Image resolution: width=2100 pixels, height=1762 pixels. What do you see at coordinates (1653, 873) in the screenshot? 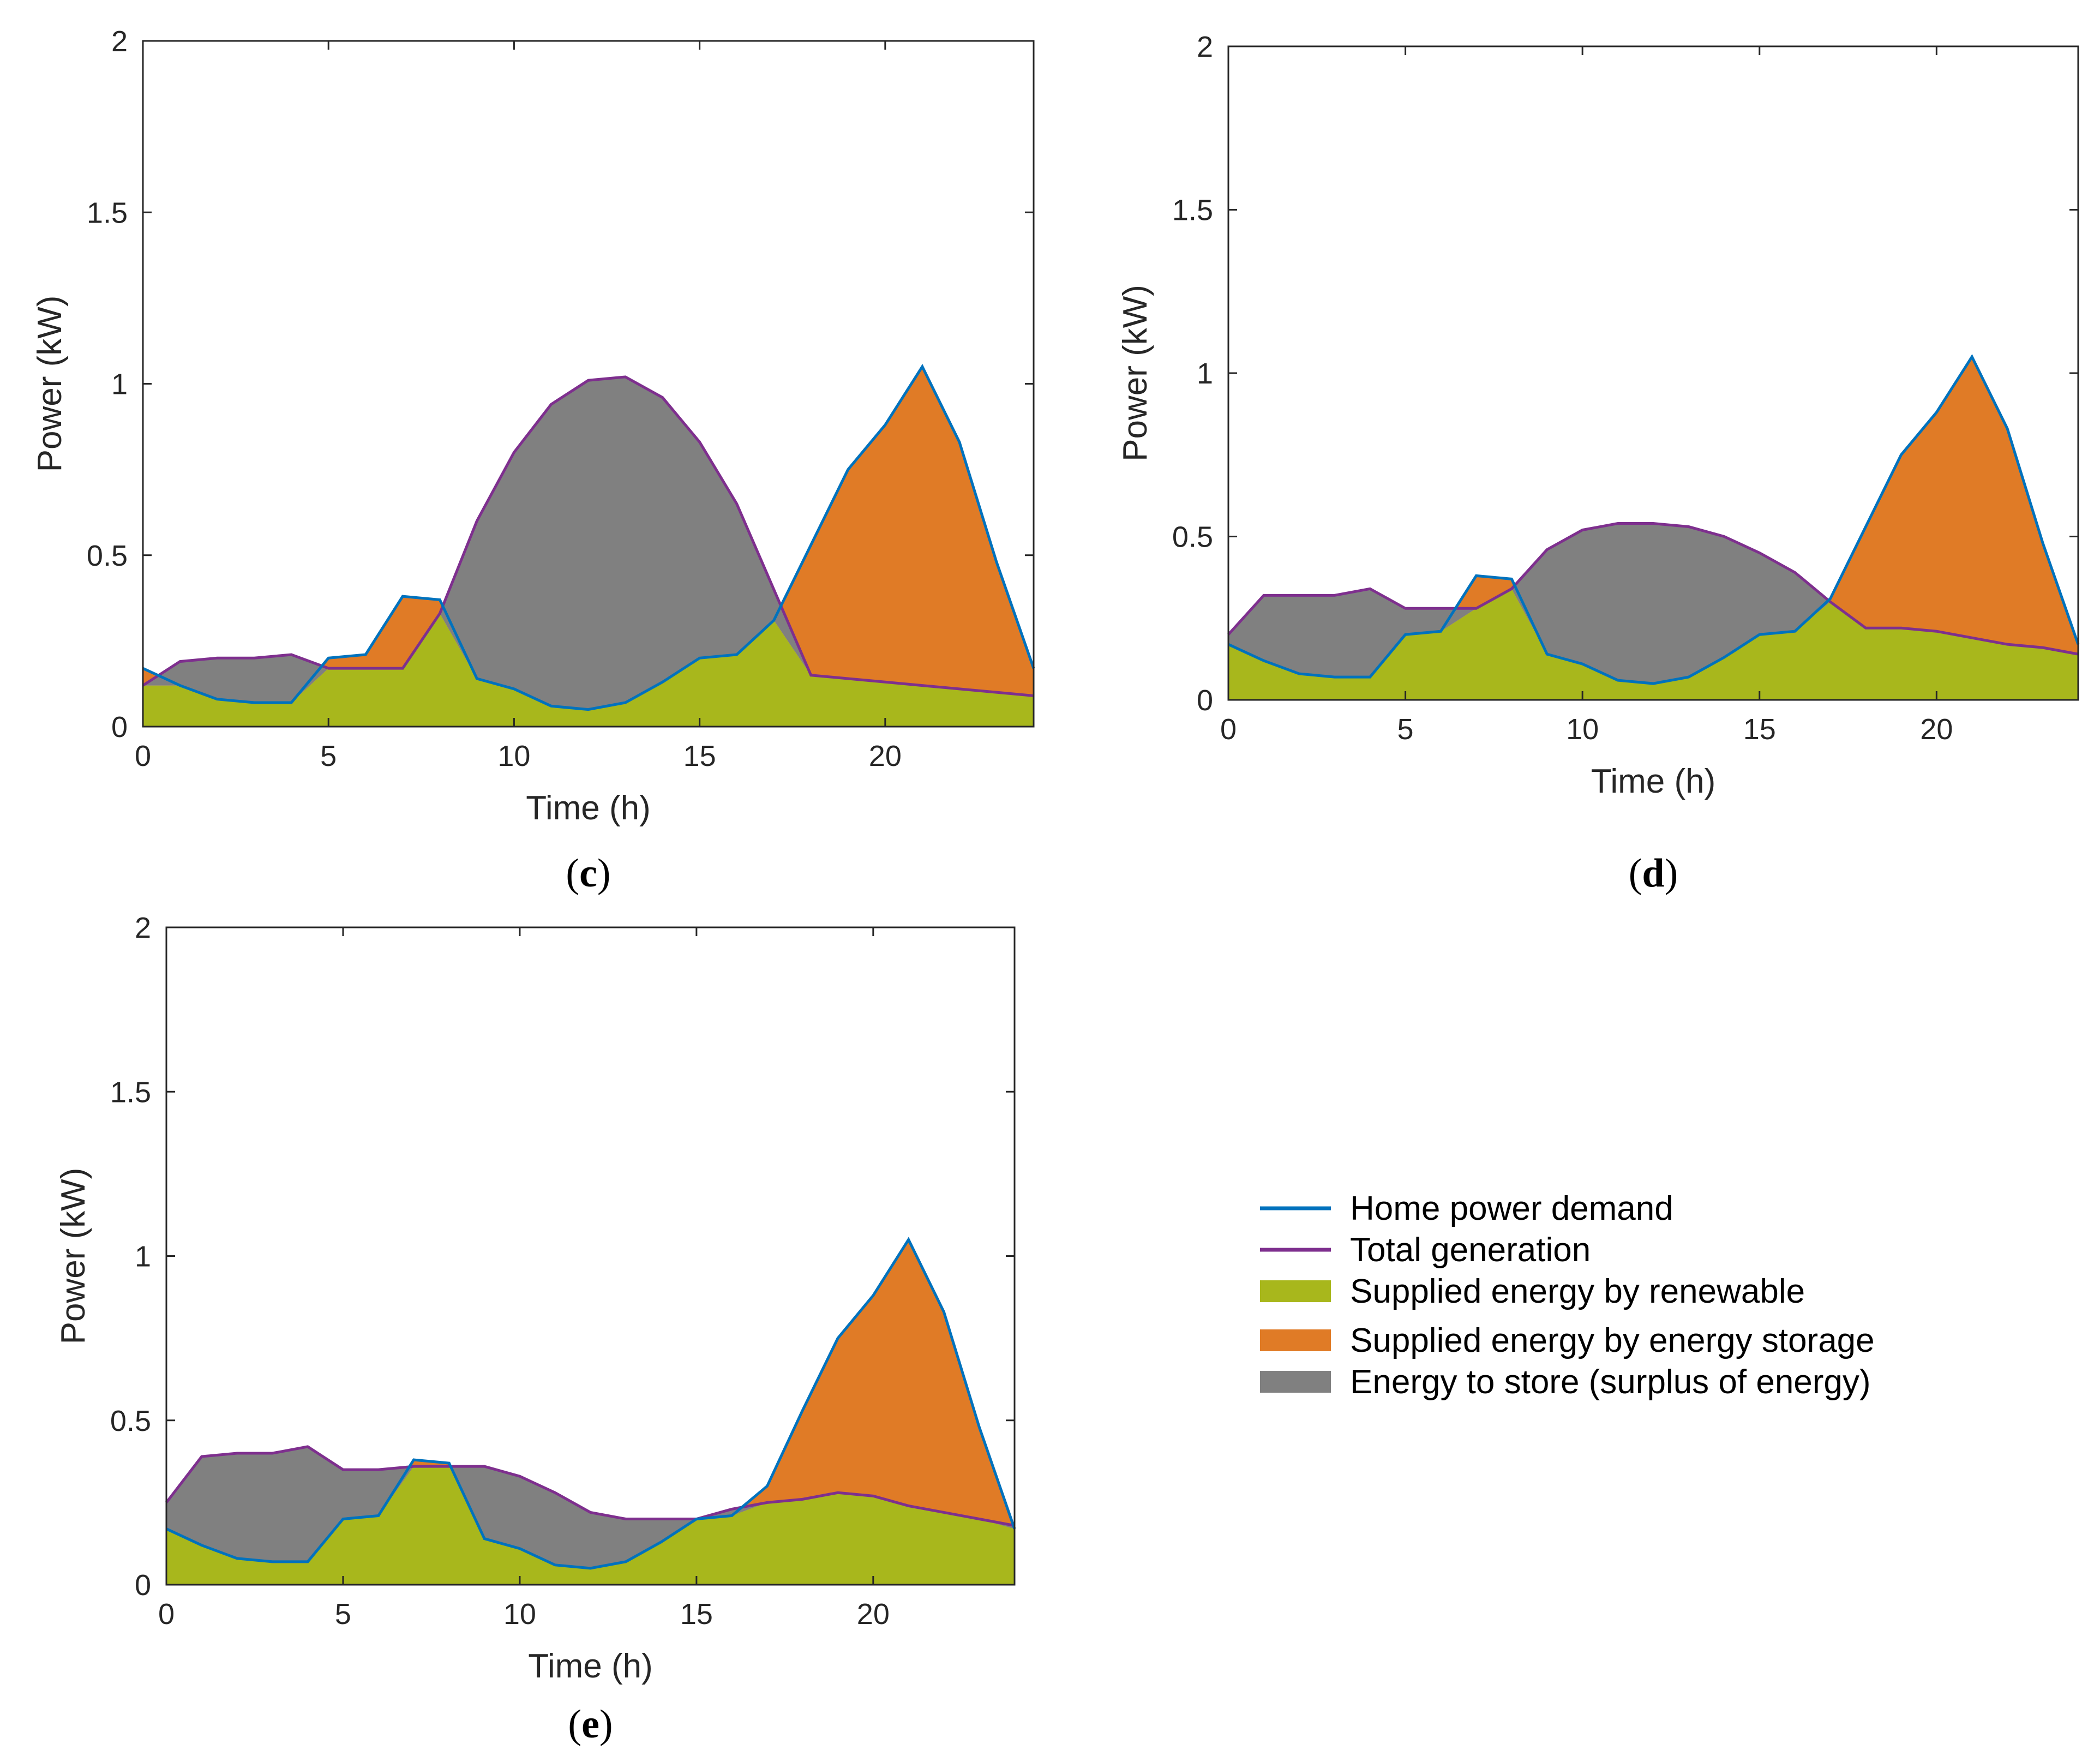
I see `panel-label: (d)` at bounding box center [1653, 873].